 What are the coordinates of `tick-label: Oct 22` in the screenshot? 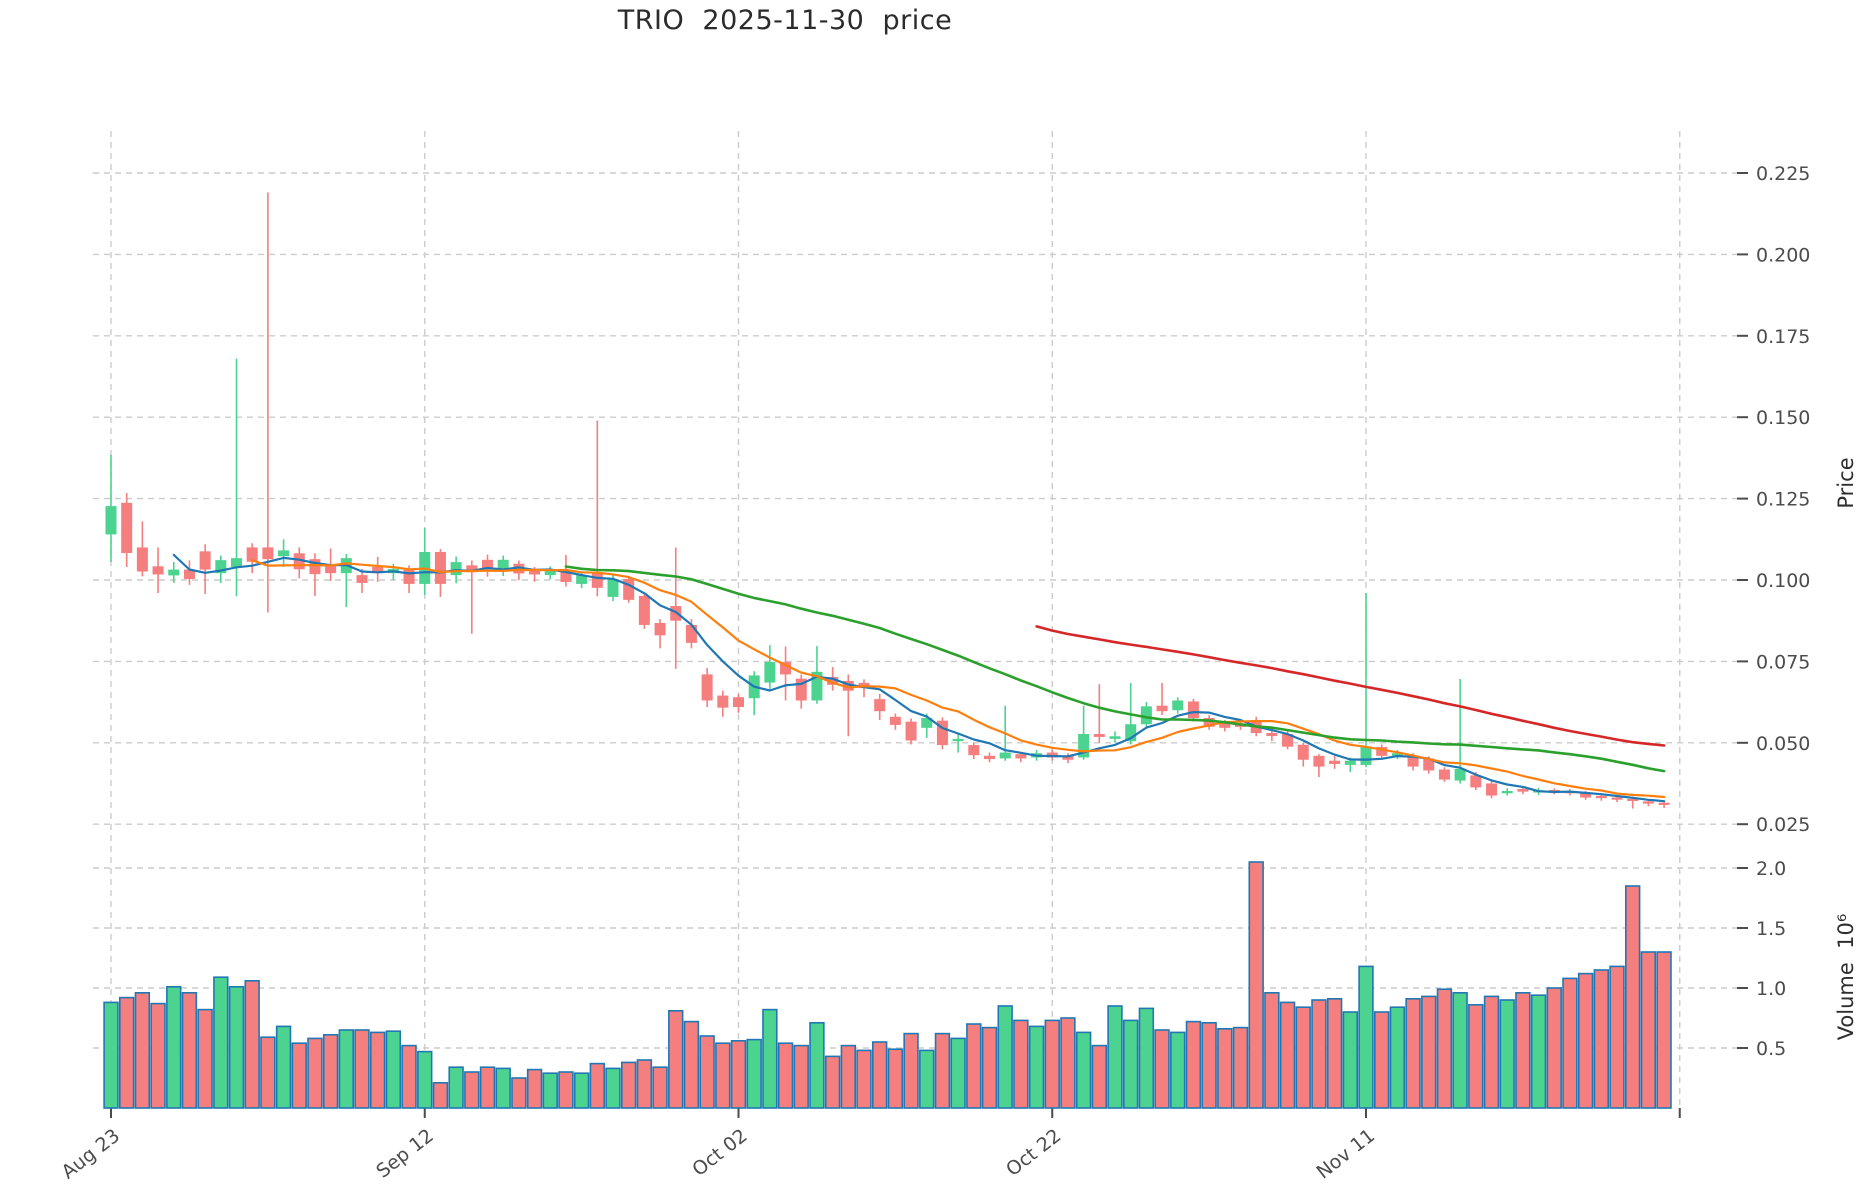 It's located at (1033, 1153).